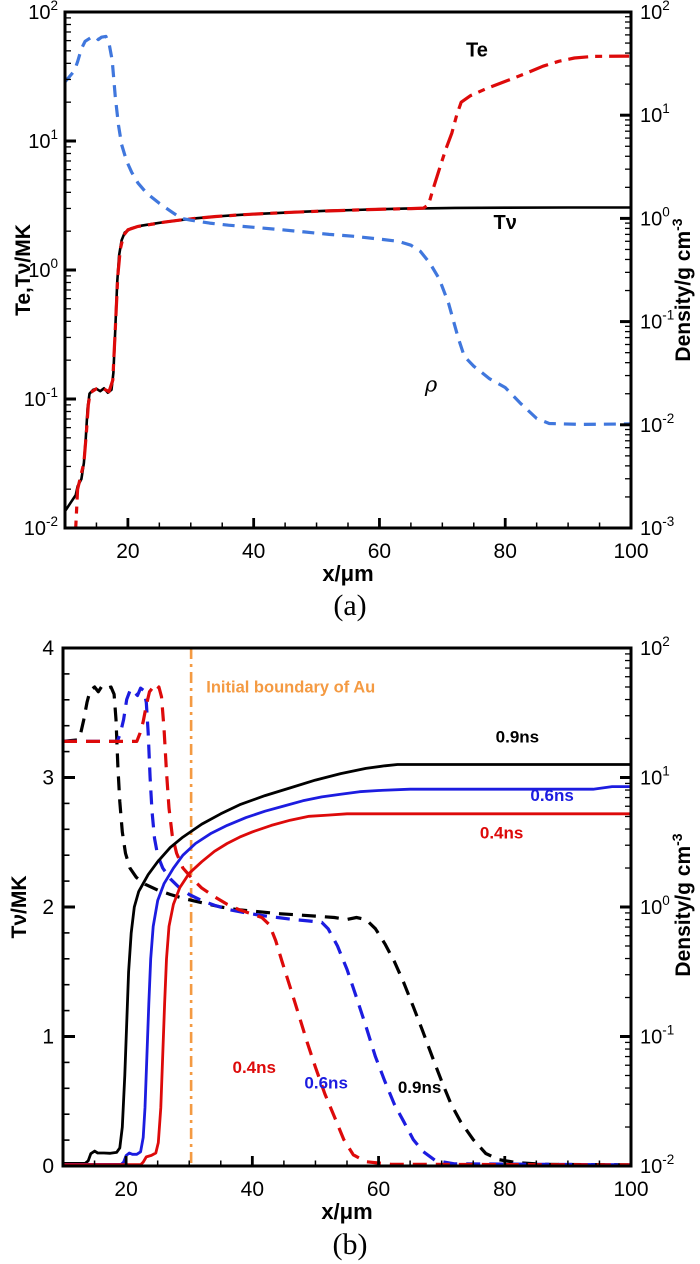 Image resolution: width=700 pixels, height=1264 pixels. I want to click on label-0.6ns-temp: 0.6ns, so click(551, 795).